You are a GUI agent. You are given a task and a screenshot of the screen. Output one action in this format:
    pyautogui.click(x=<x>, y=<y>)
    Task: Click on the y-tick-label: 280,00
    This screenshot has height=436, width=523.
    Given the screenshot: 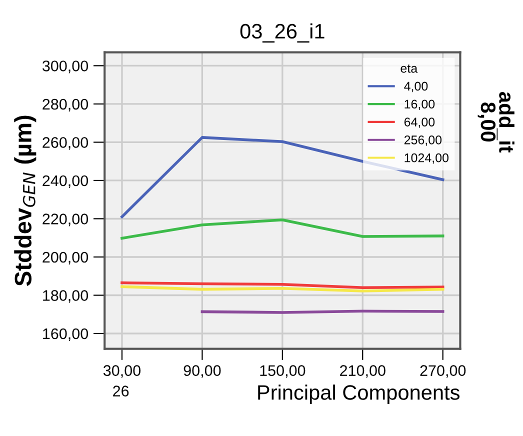 What is the action you would take?
    pyautogui.click(x=65, y=105)
    